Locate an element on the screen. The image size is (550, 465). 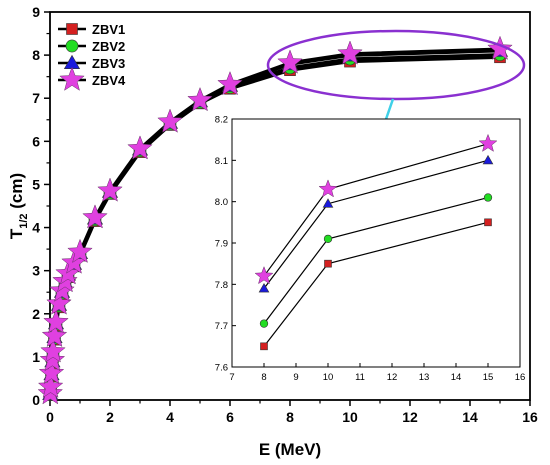
legend-label-zbv3: ZBV3 is located at coordinates (108, 63).